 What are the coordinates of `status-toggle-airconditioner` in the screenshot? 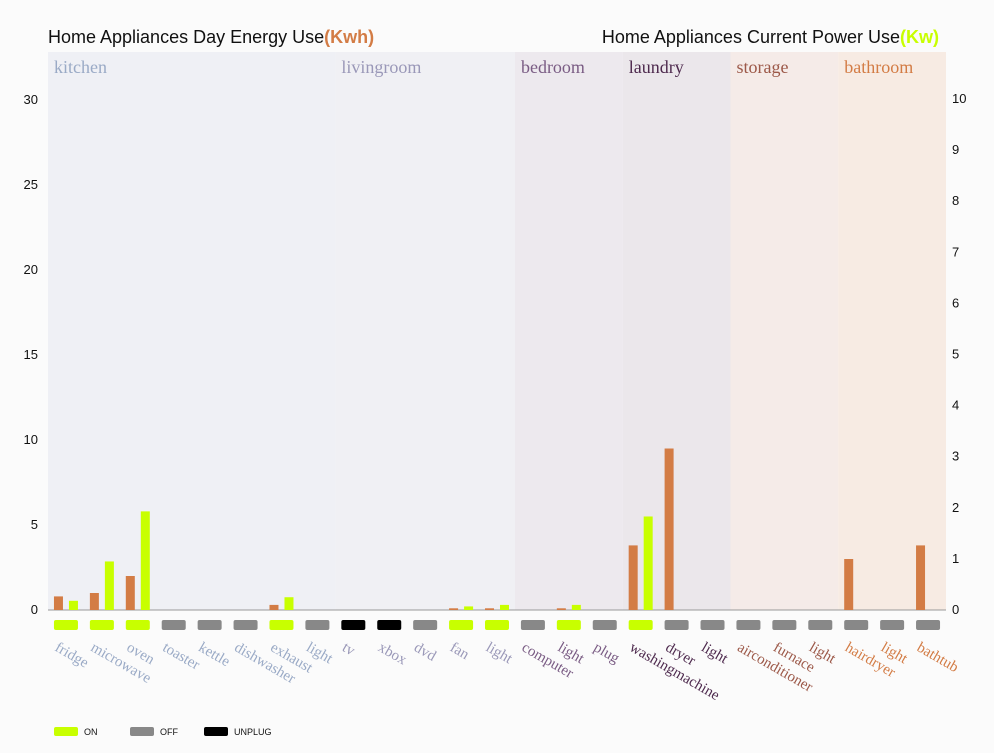 It's located at (748, 625).